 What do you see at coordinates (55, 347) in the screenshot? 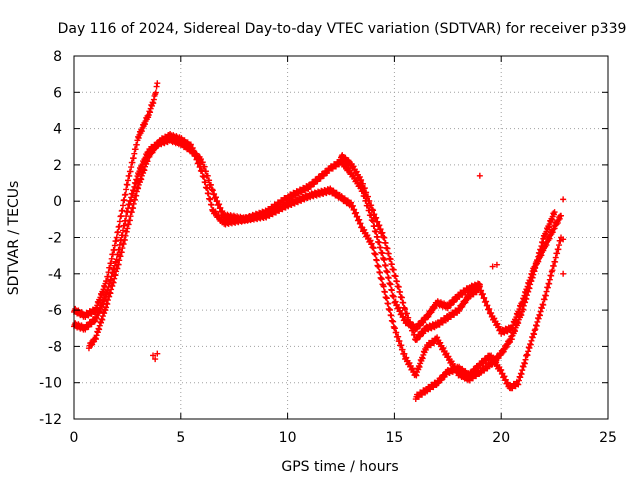
I see `y-tick-label: -8` at bounding box center [55, 347].